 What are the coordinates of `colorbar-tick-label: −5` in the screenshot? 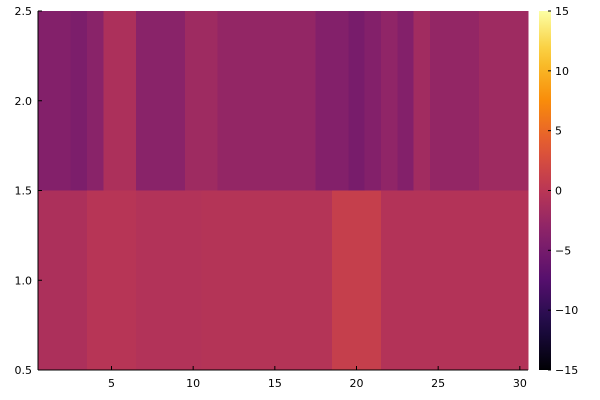 It's located at (563, 250).